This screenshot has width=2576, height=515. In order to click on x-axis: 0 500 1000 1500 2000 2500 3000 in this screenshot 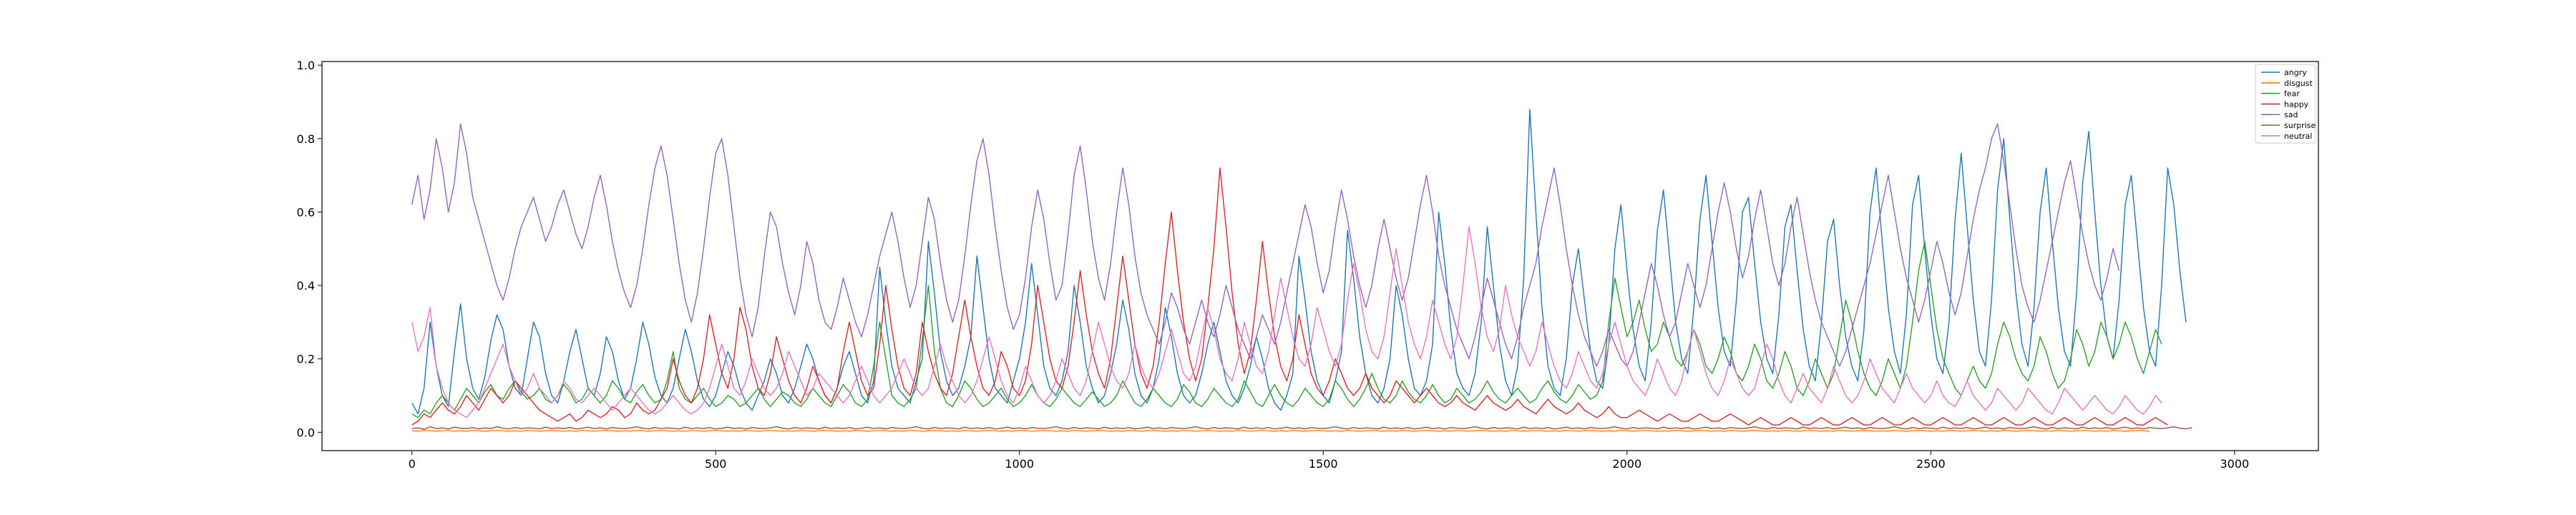, I will do `click(1329, 461)`.